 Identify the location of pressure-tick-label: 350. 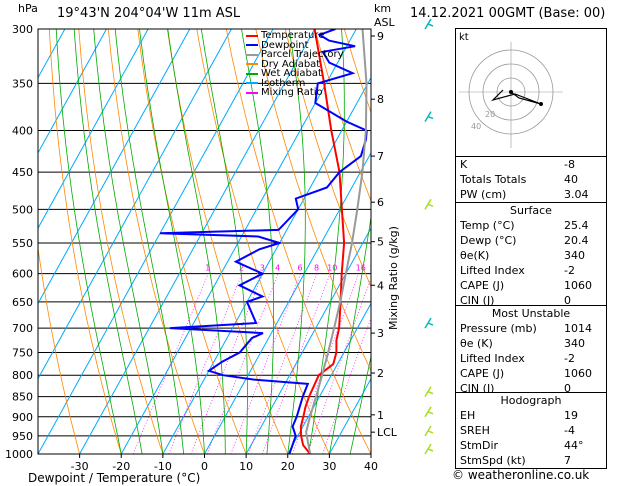
(22, 83).